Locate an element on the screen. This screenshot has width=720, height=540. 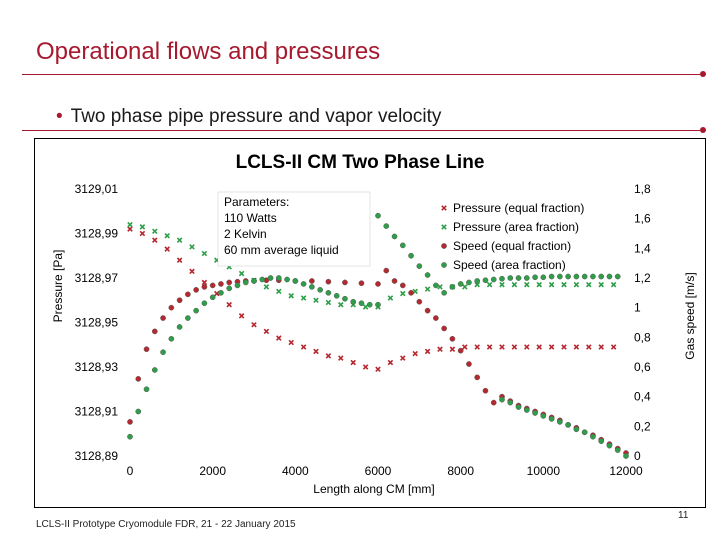
annotation-line: Parameters: is located at coordinates (256, 202).